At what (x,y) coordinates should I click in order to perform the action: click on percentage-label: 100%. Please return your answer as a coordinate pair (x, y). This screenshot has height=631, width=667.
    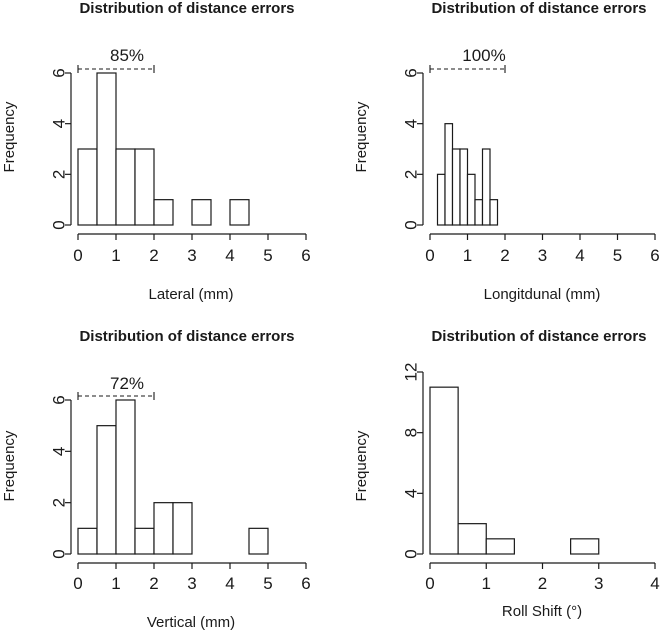
    Looking at the image, I should click on (483, 55).